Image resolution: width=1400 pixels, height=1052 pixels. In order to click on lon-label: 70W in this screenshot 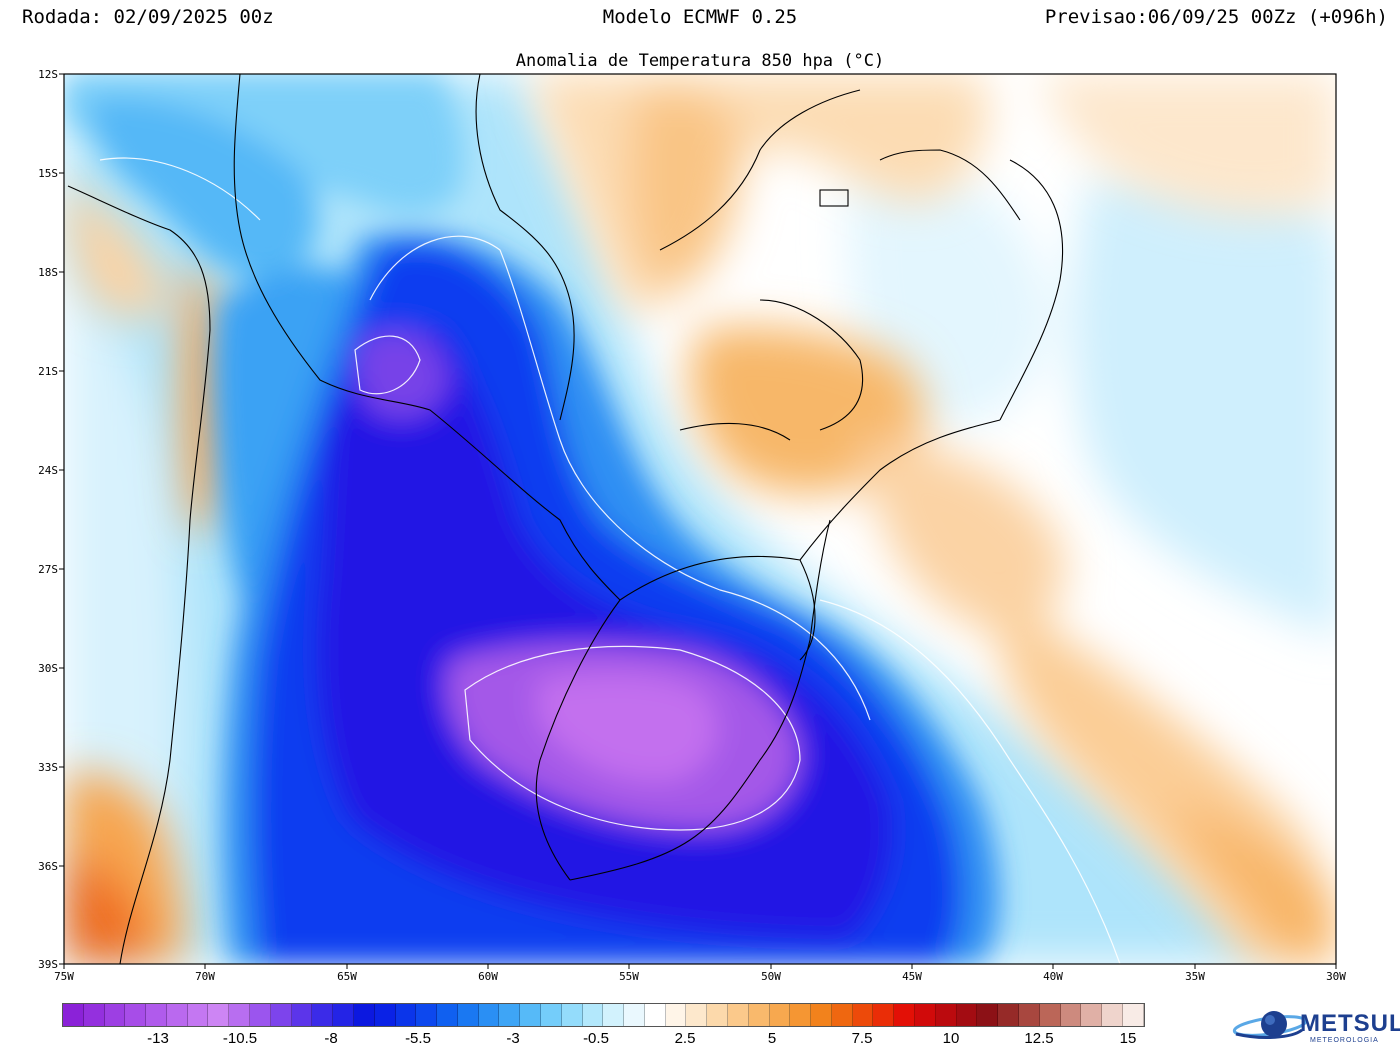, I will do `click(205, 976)`.